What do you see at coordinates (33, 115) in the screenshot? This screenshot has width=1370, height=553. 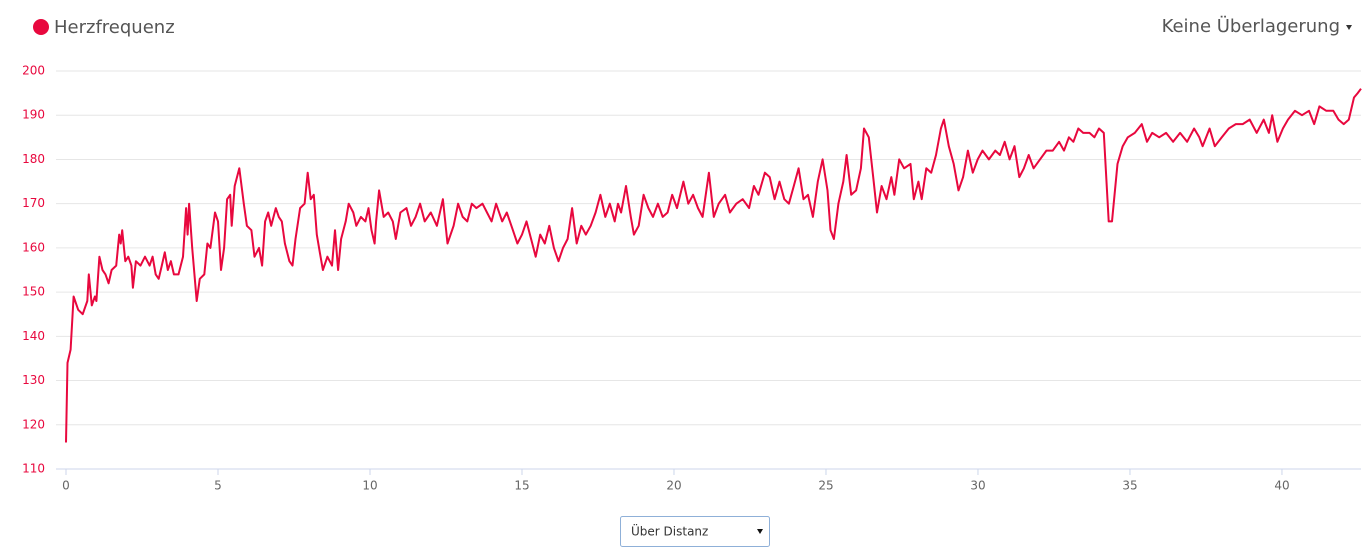 I see `y-tick-label: 190` at bounding box center [33, 115].